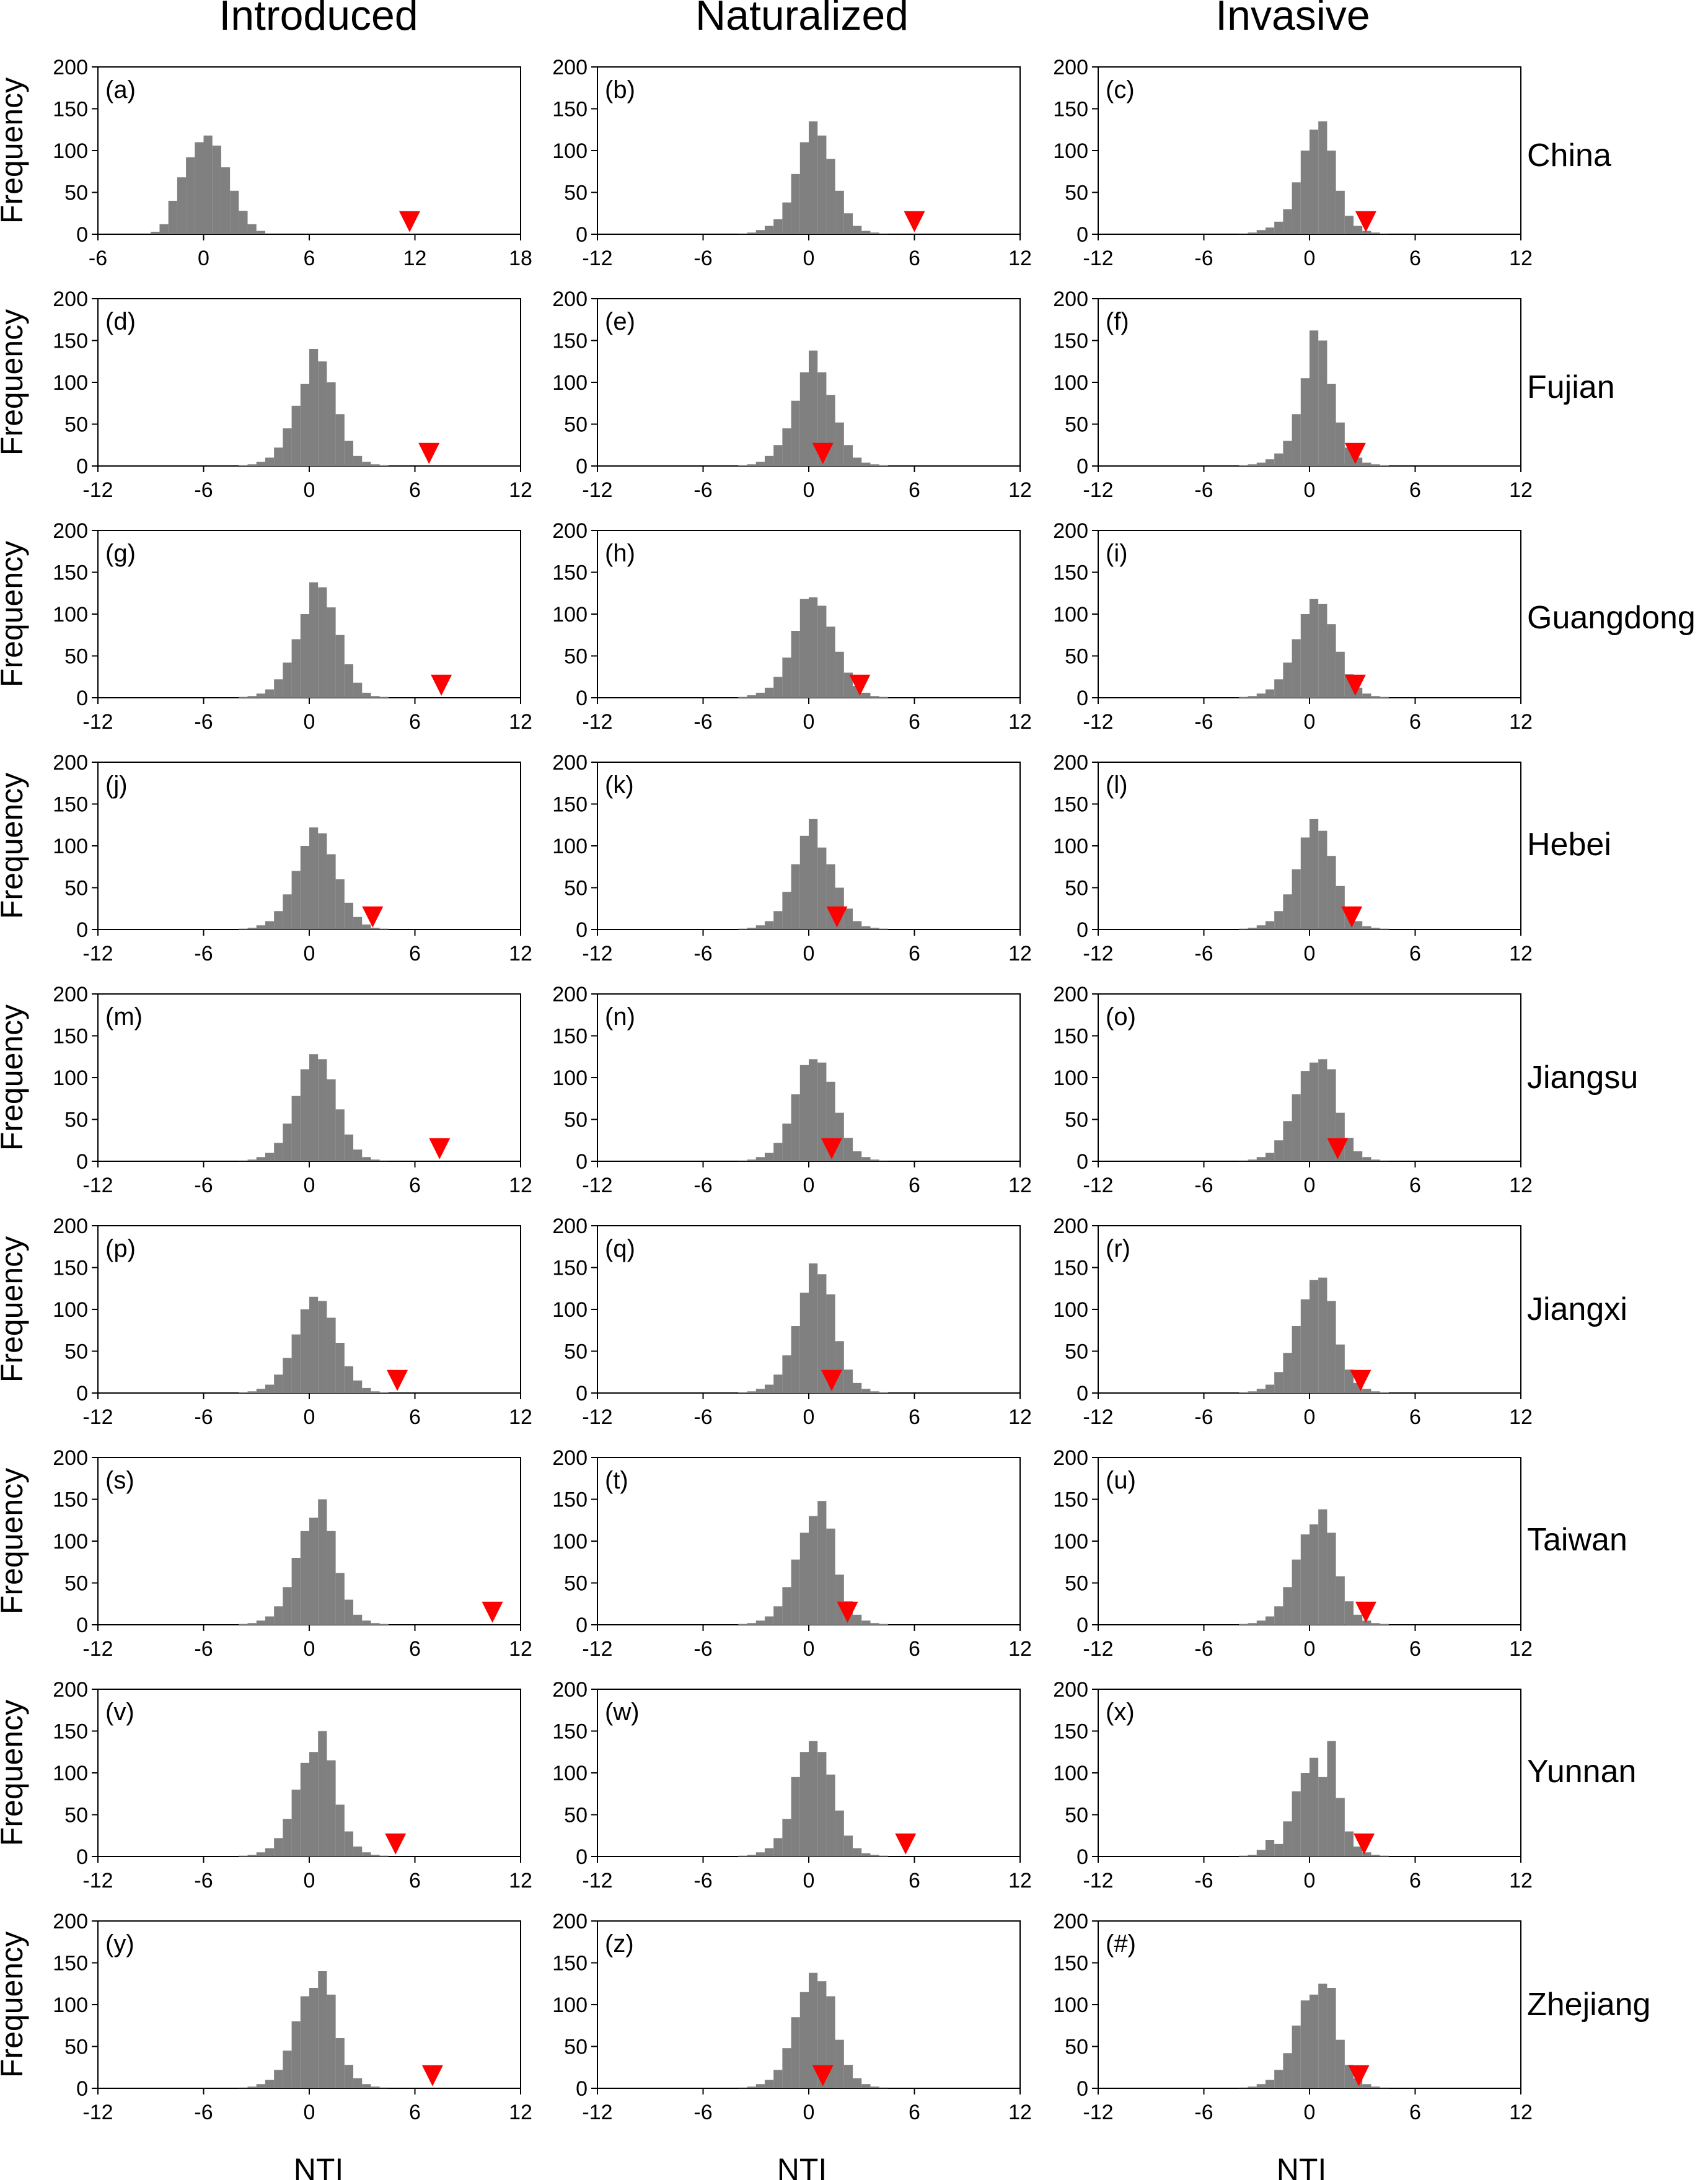  I want to click on row-label-china: China, so click(1569, 156).